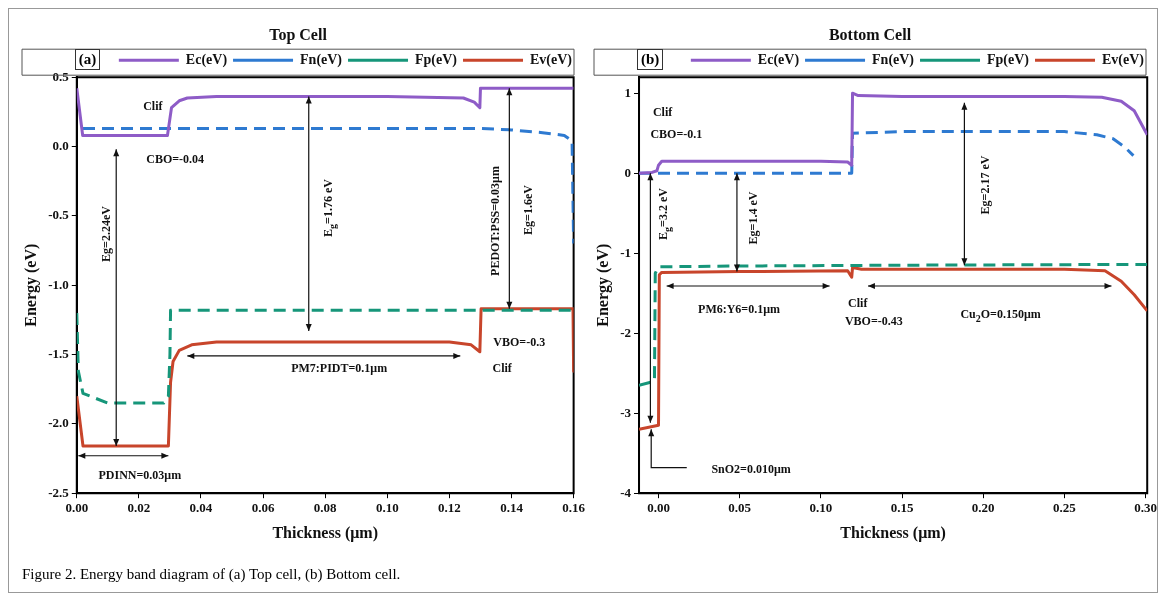 The width and height of the screenshot is (1168, 603). Describe the element at coordinates (58, 284) in the screenshot. I see `y-tick-label: -1.0` at that location.